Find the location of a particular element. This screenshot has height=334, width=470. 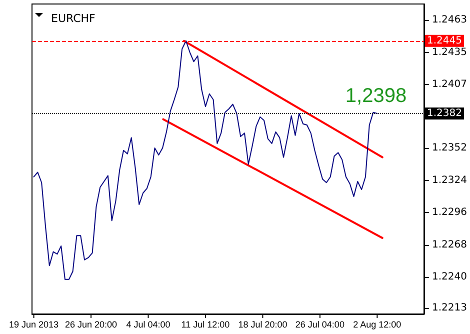

y-tick-label: 1.2463 is located at coordinates (449, 20).